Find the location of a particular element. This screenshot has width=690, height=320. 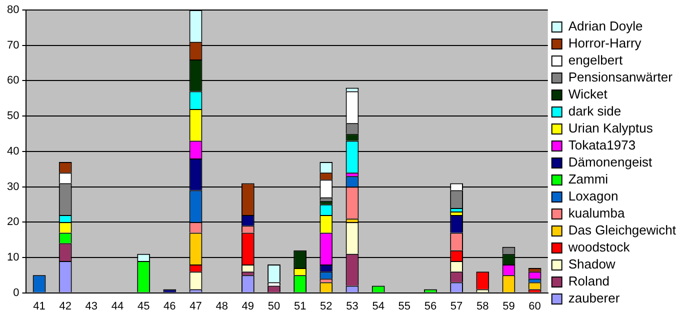

x-tick-label: 43 is located at coordinates (91, 306).